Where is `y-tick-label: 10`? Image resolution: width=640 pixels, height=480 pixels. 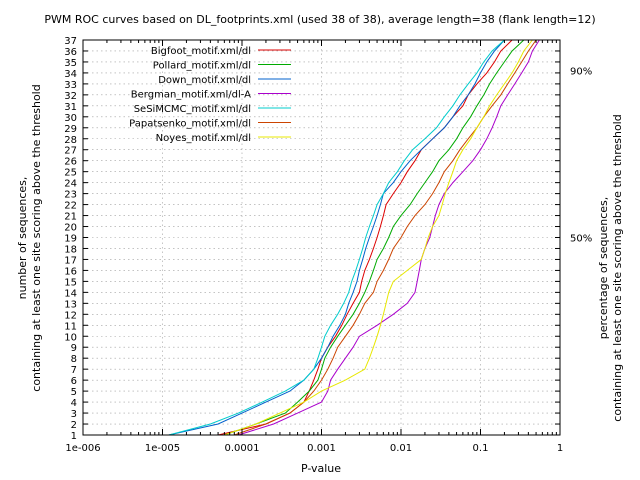 y-tick-label: 10 is located at coordinates (70, 337).